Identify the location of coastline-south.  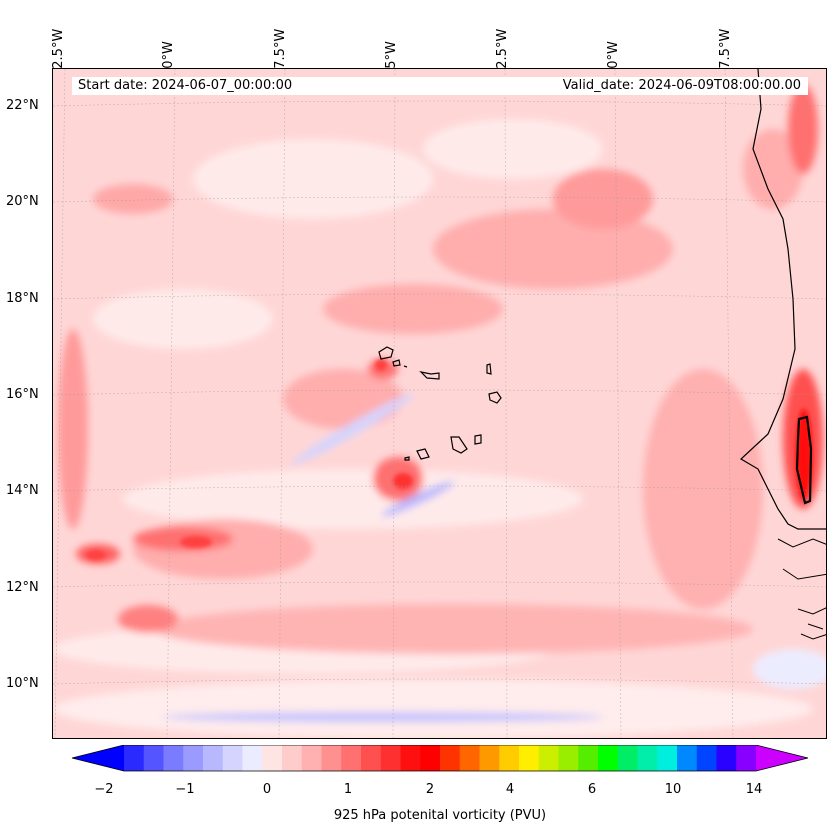
(801, 589).